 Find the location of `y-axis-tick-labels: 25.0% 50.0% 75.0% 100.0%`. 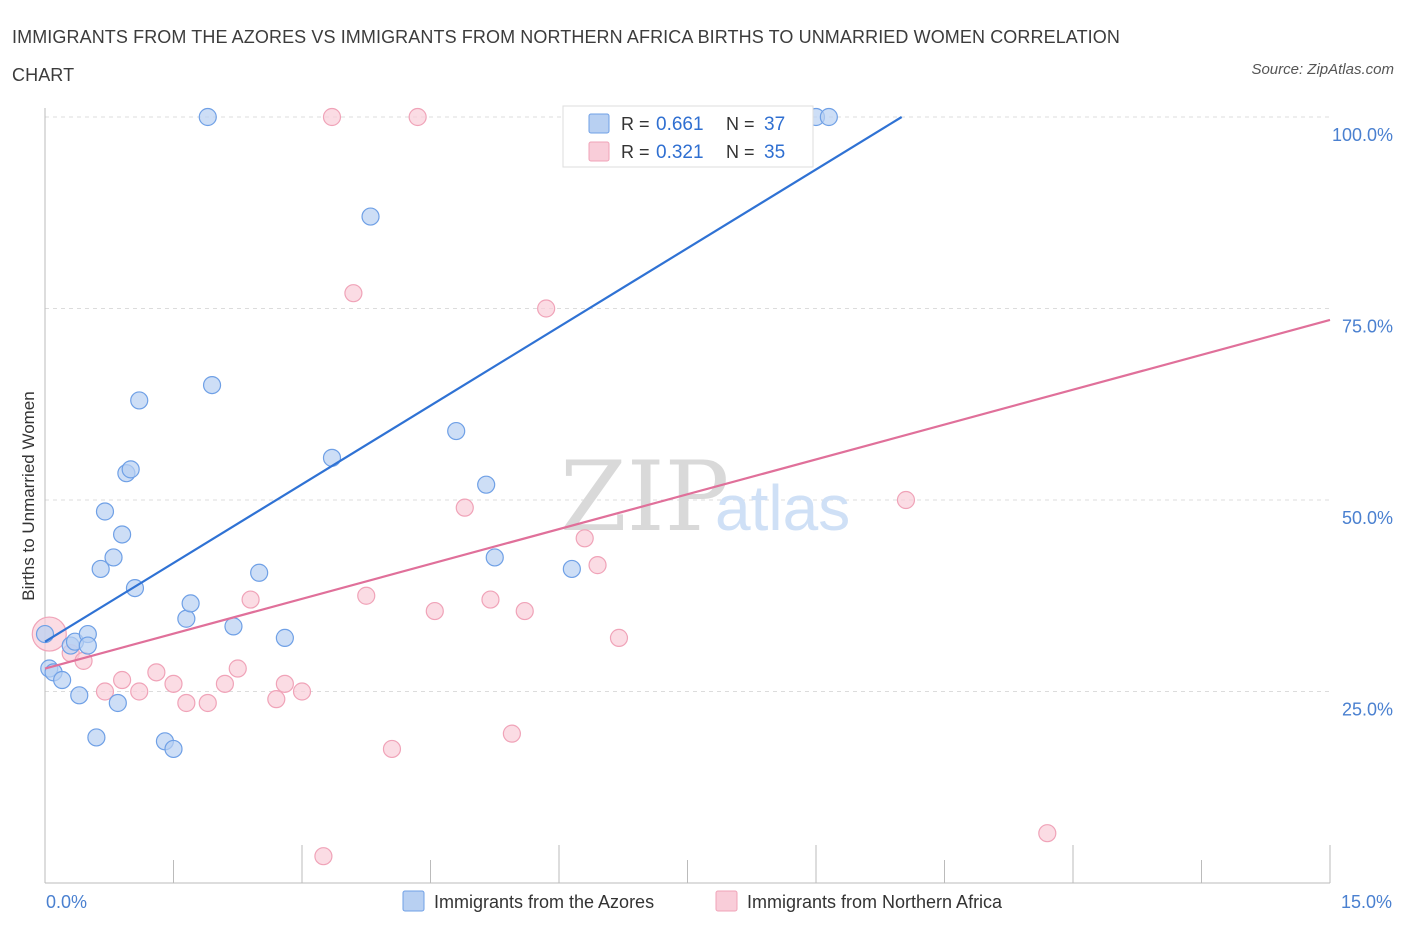

y-axis-tick-labels: 25.0% 50.0% 75.0% 100.0% is located at coordinates (1362, 422).